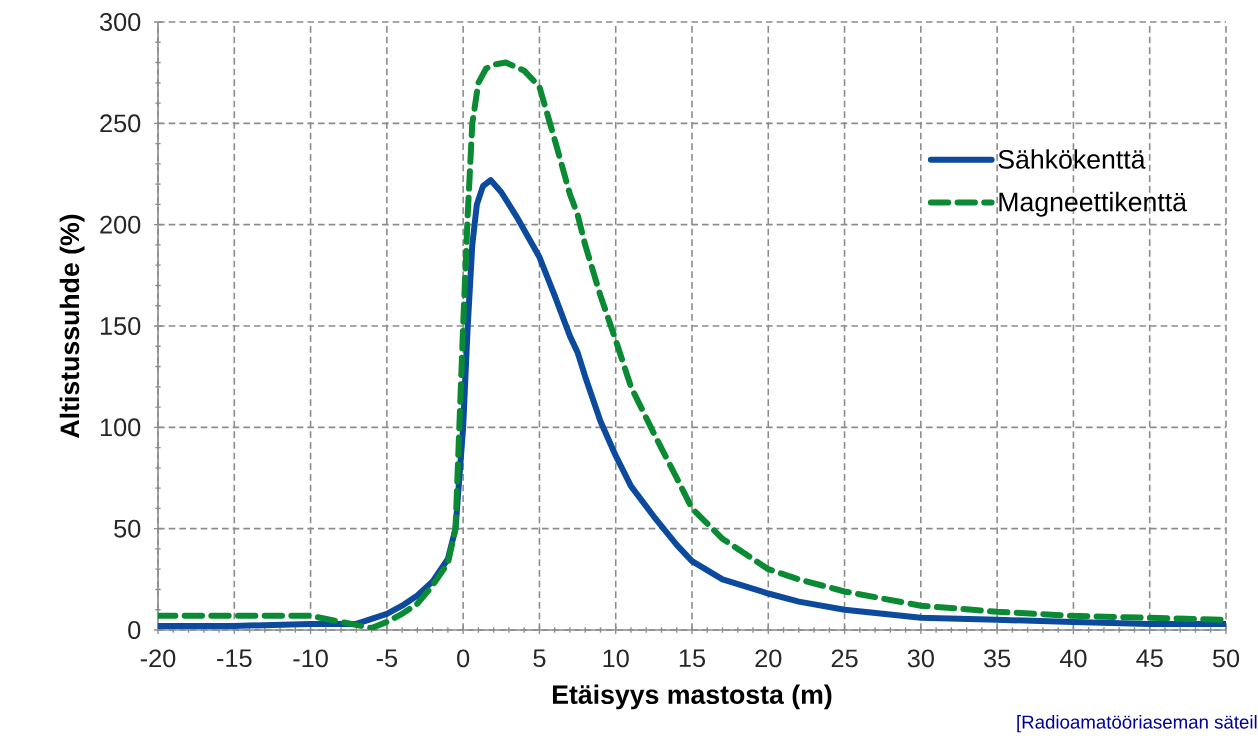 The image size is (1258, 751). Describe the element at coordinates (616, 658) in the screenshot. I see `x-tick-label: 10` at that location.